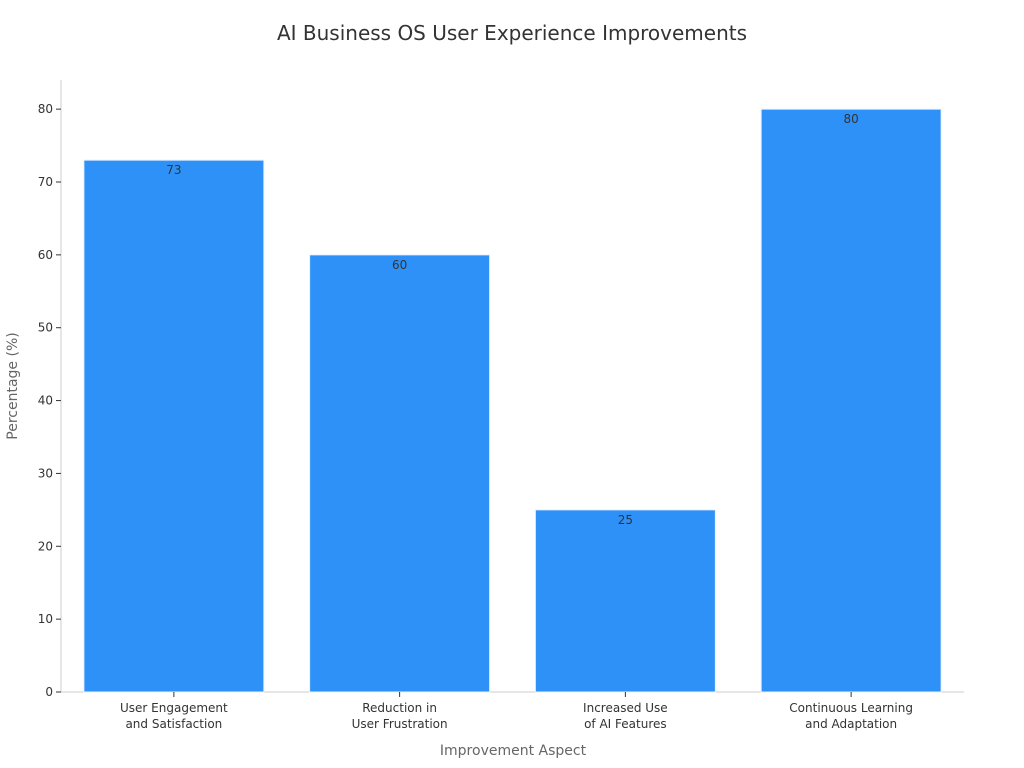 The image size is (1024, 768). What do you see at coordinates (45, 182) in the screenshot?
I see `y-tick-label: 70` at bounding box center [45, 182].